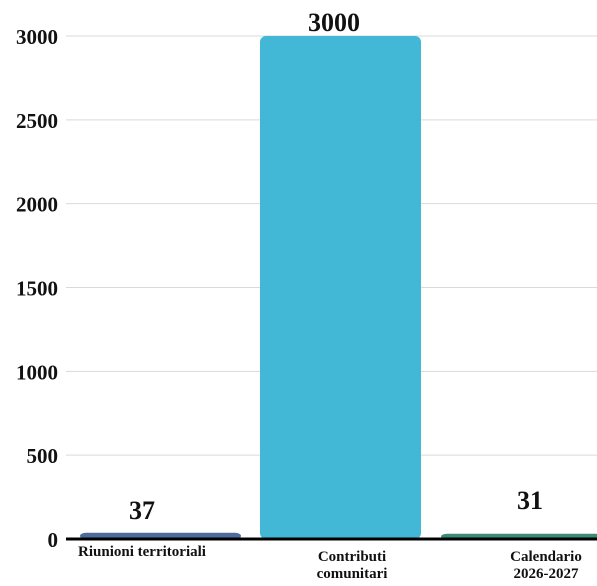 Image resolution: width=597 pixels, height=586 pixels. I want to click on data-label: 37, so click(142, 510).